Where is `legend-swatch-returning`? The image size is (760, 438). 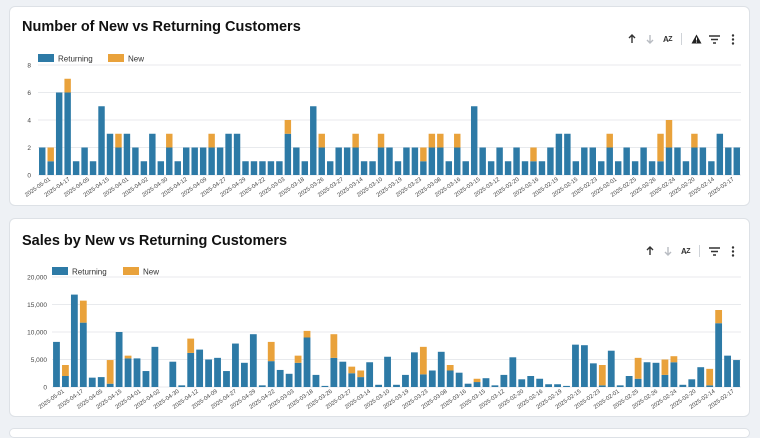
legend-swatch-returning is located at coordinates (60, 271).